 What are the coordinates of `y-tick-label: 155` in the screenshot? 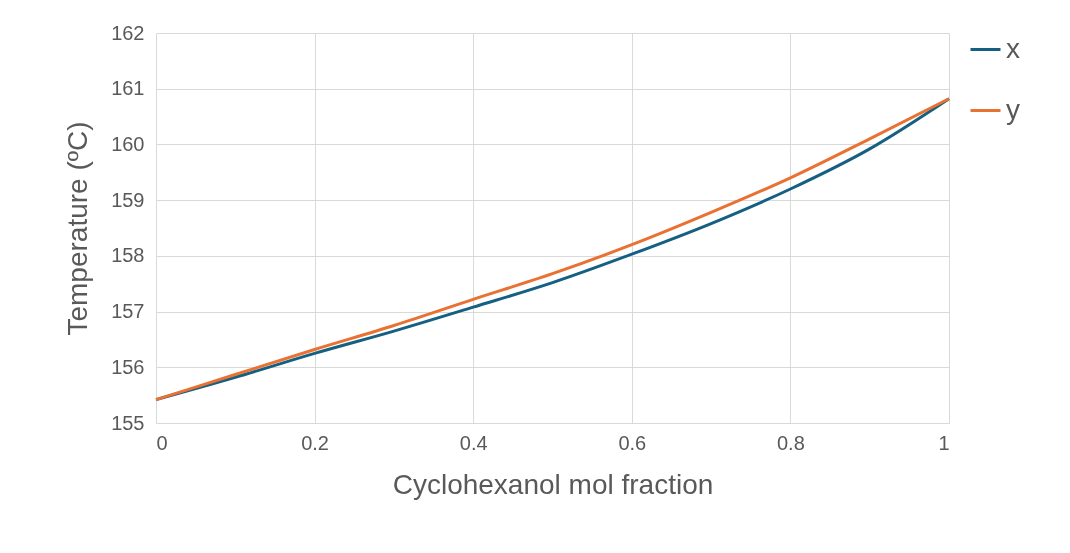 It's located at (128, 422).